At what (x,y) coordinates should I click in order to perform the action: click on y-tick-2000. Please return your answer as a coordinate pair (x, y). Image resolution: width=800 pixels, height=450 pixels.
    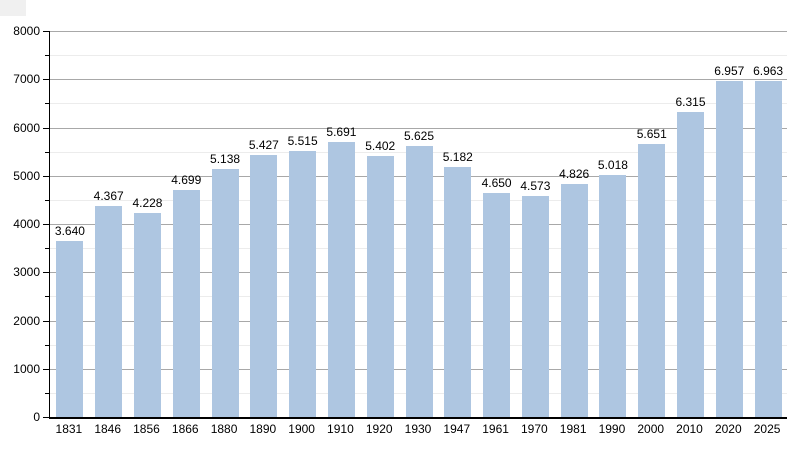
    Looking at the image, I should click on (46, 321).